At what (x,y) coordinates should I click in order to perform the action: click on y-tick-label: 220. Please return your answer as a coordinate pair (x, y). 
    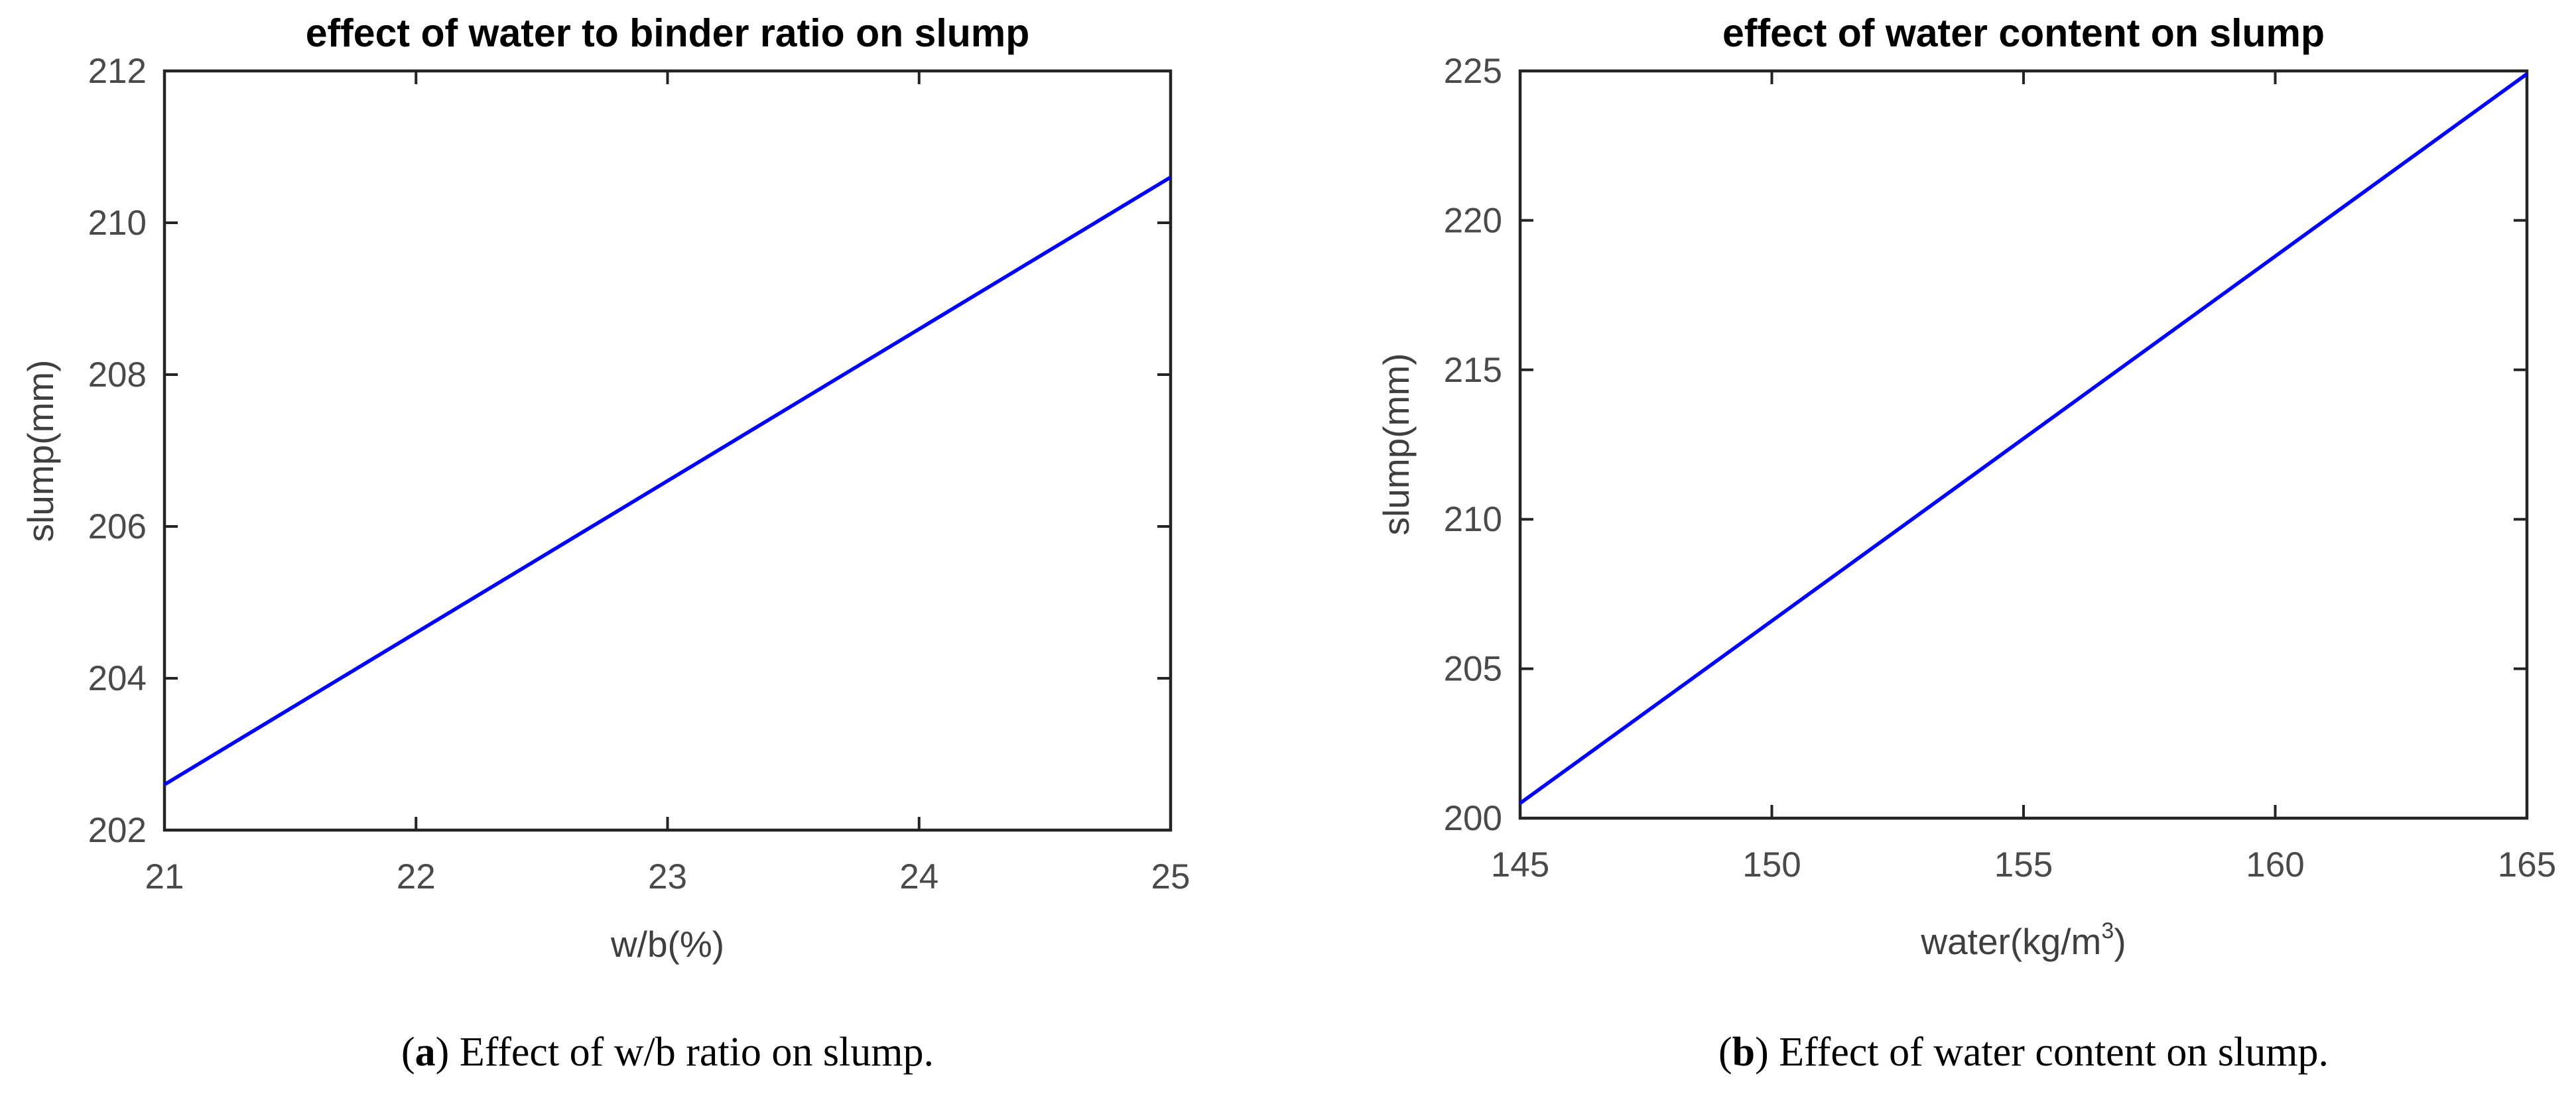
    Looking at the image, I should click on (1473, 220).